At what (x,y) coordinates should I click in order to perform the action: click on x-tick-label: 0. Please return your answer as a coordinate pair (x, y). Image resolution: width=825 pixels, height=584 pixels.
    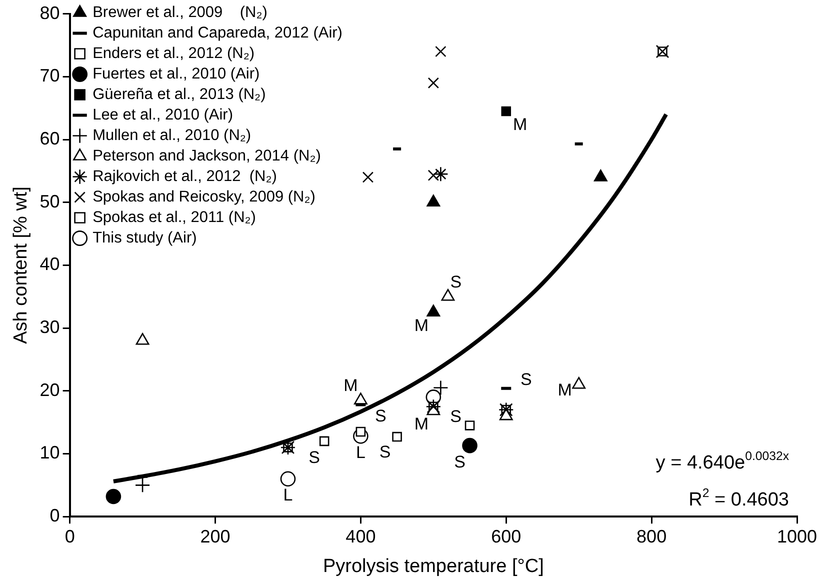
    Looking at the image, I should click on (69, 536).